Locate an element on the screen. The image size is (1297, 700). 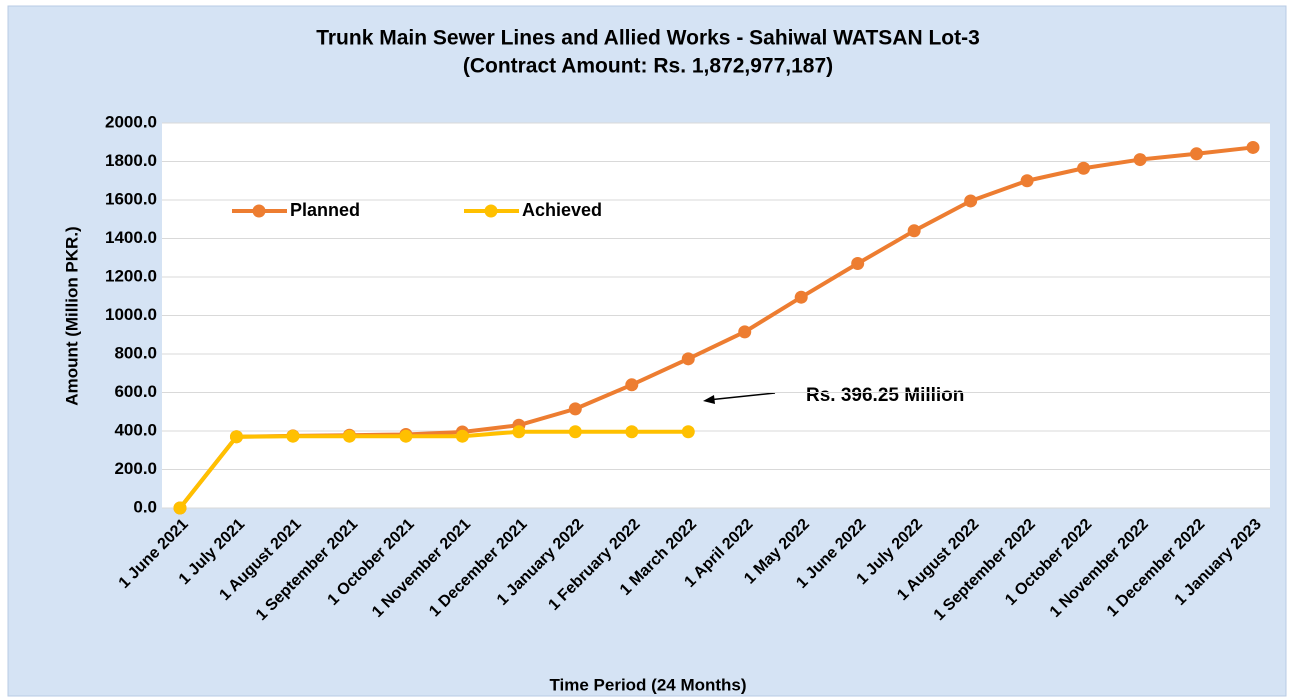
annotation-arrow is located at coordinates (741, 396).